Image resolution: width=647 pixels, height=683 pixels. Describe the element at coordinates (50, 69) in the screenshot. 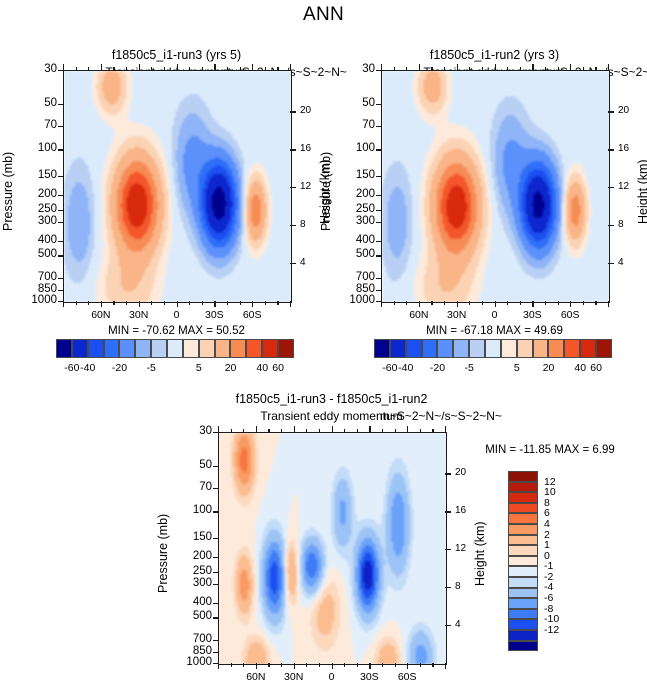

I see `pressure-tick-label: 30` at that location.